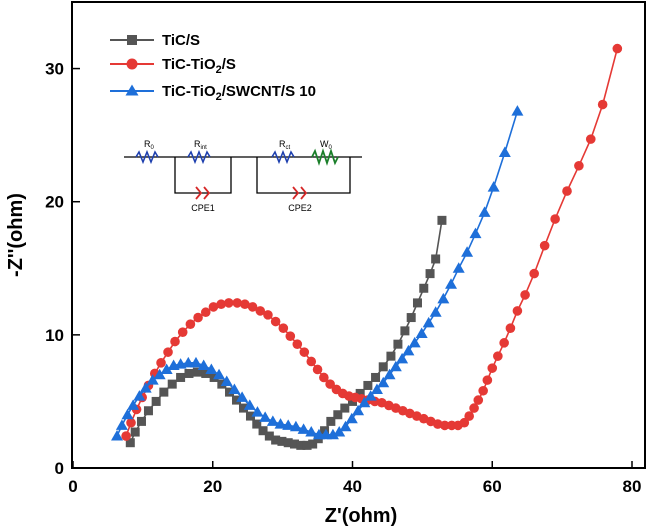 The image size is (647, 528). Describe the element at coordinates (199, 157) in the screenshot. I see `rint-resistor-icon` at that location.